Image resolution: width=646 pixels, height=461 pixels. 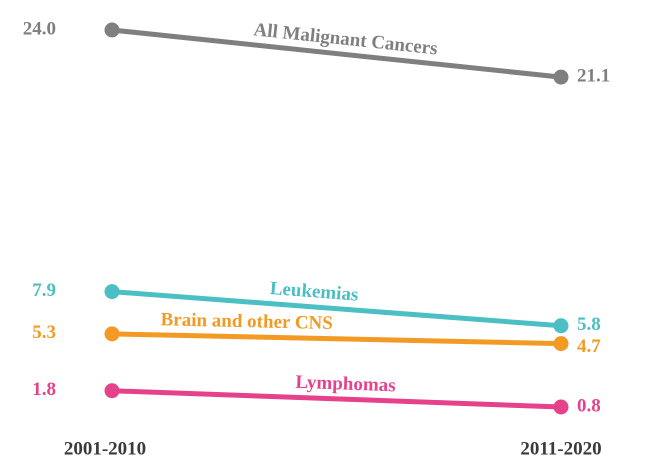 What do you see at coordinates (44, 290) in the screenshot?
I see `value-label: 7.9` at bounding box center [44, 290].